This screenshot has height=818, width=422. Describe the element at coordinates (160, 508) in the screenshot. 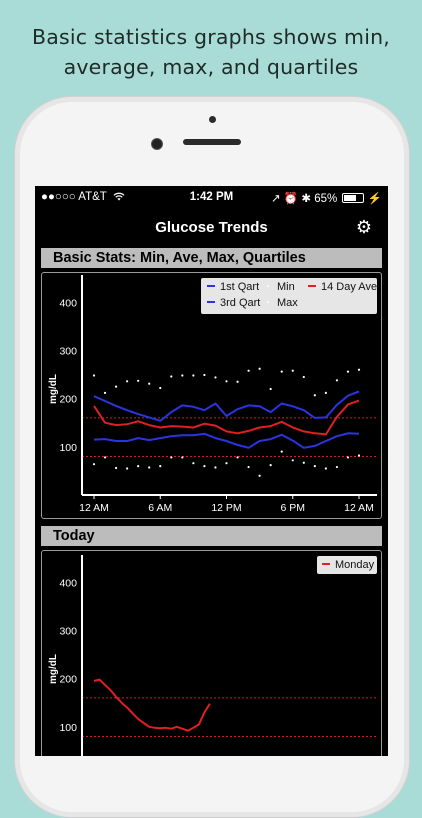

I see `x-tick-label-6: 6 AM` at that location.